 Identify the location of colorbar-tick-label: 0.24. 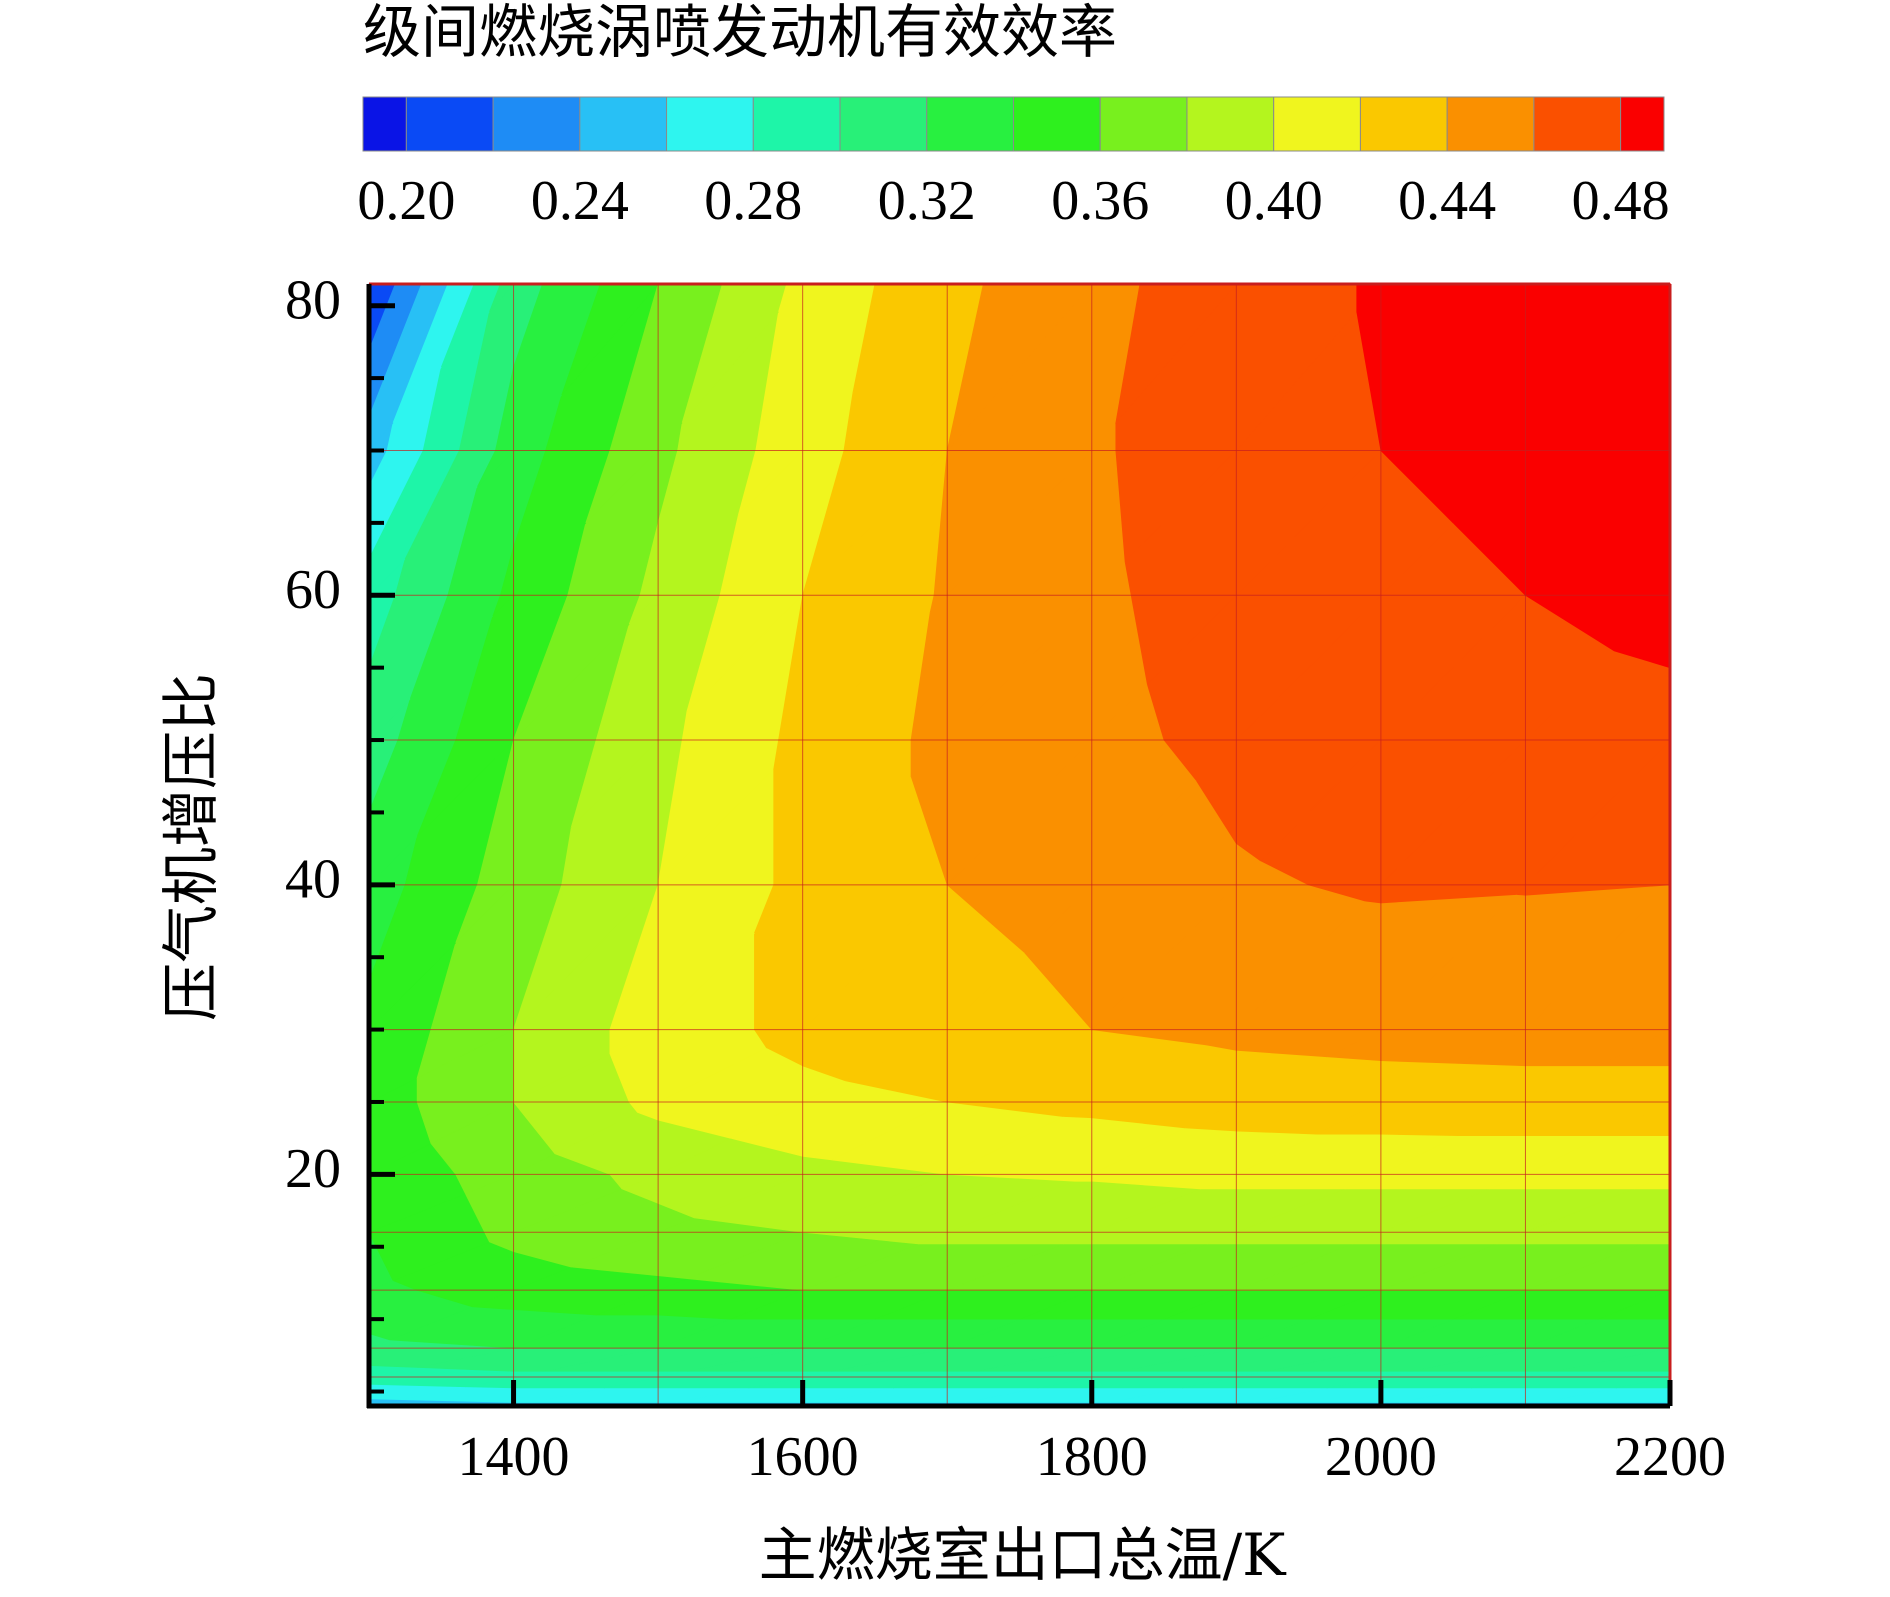
(580, 201).